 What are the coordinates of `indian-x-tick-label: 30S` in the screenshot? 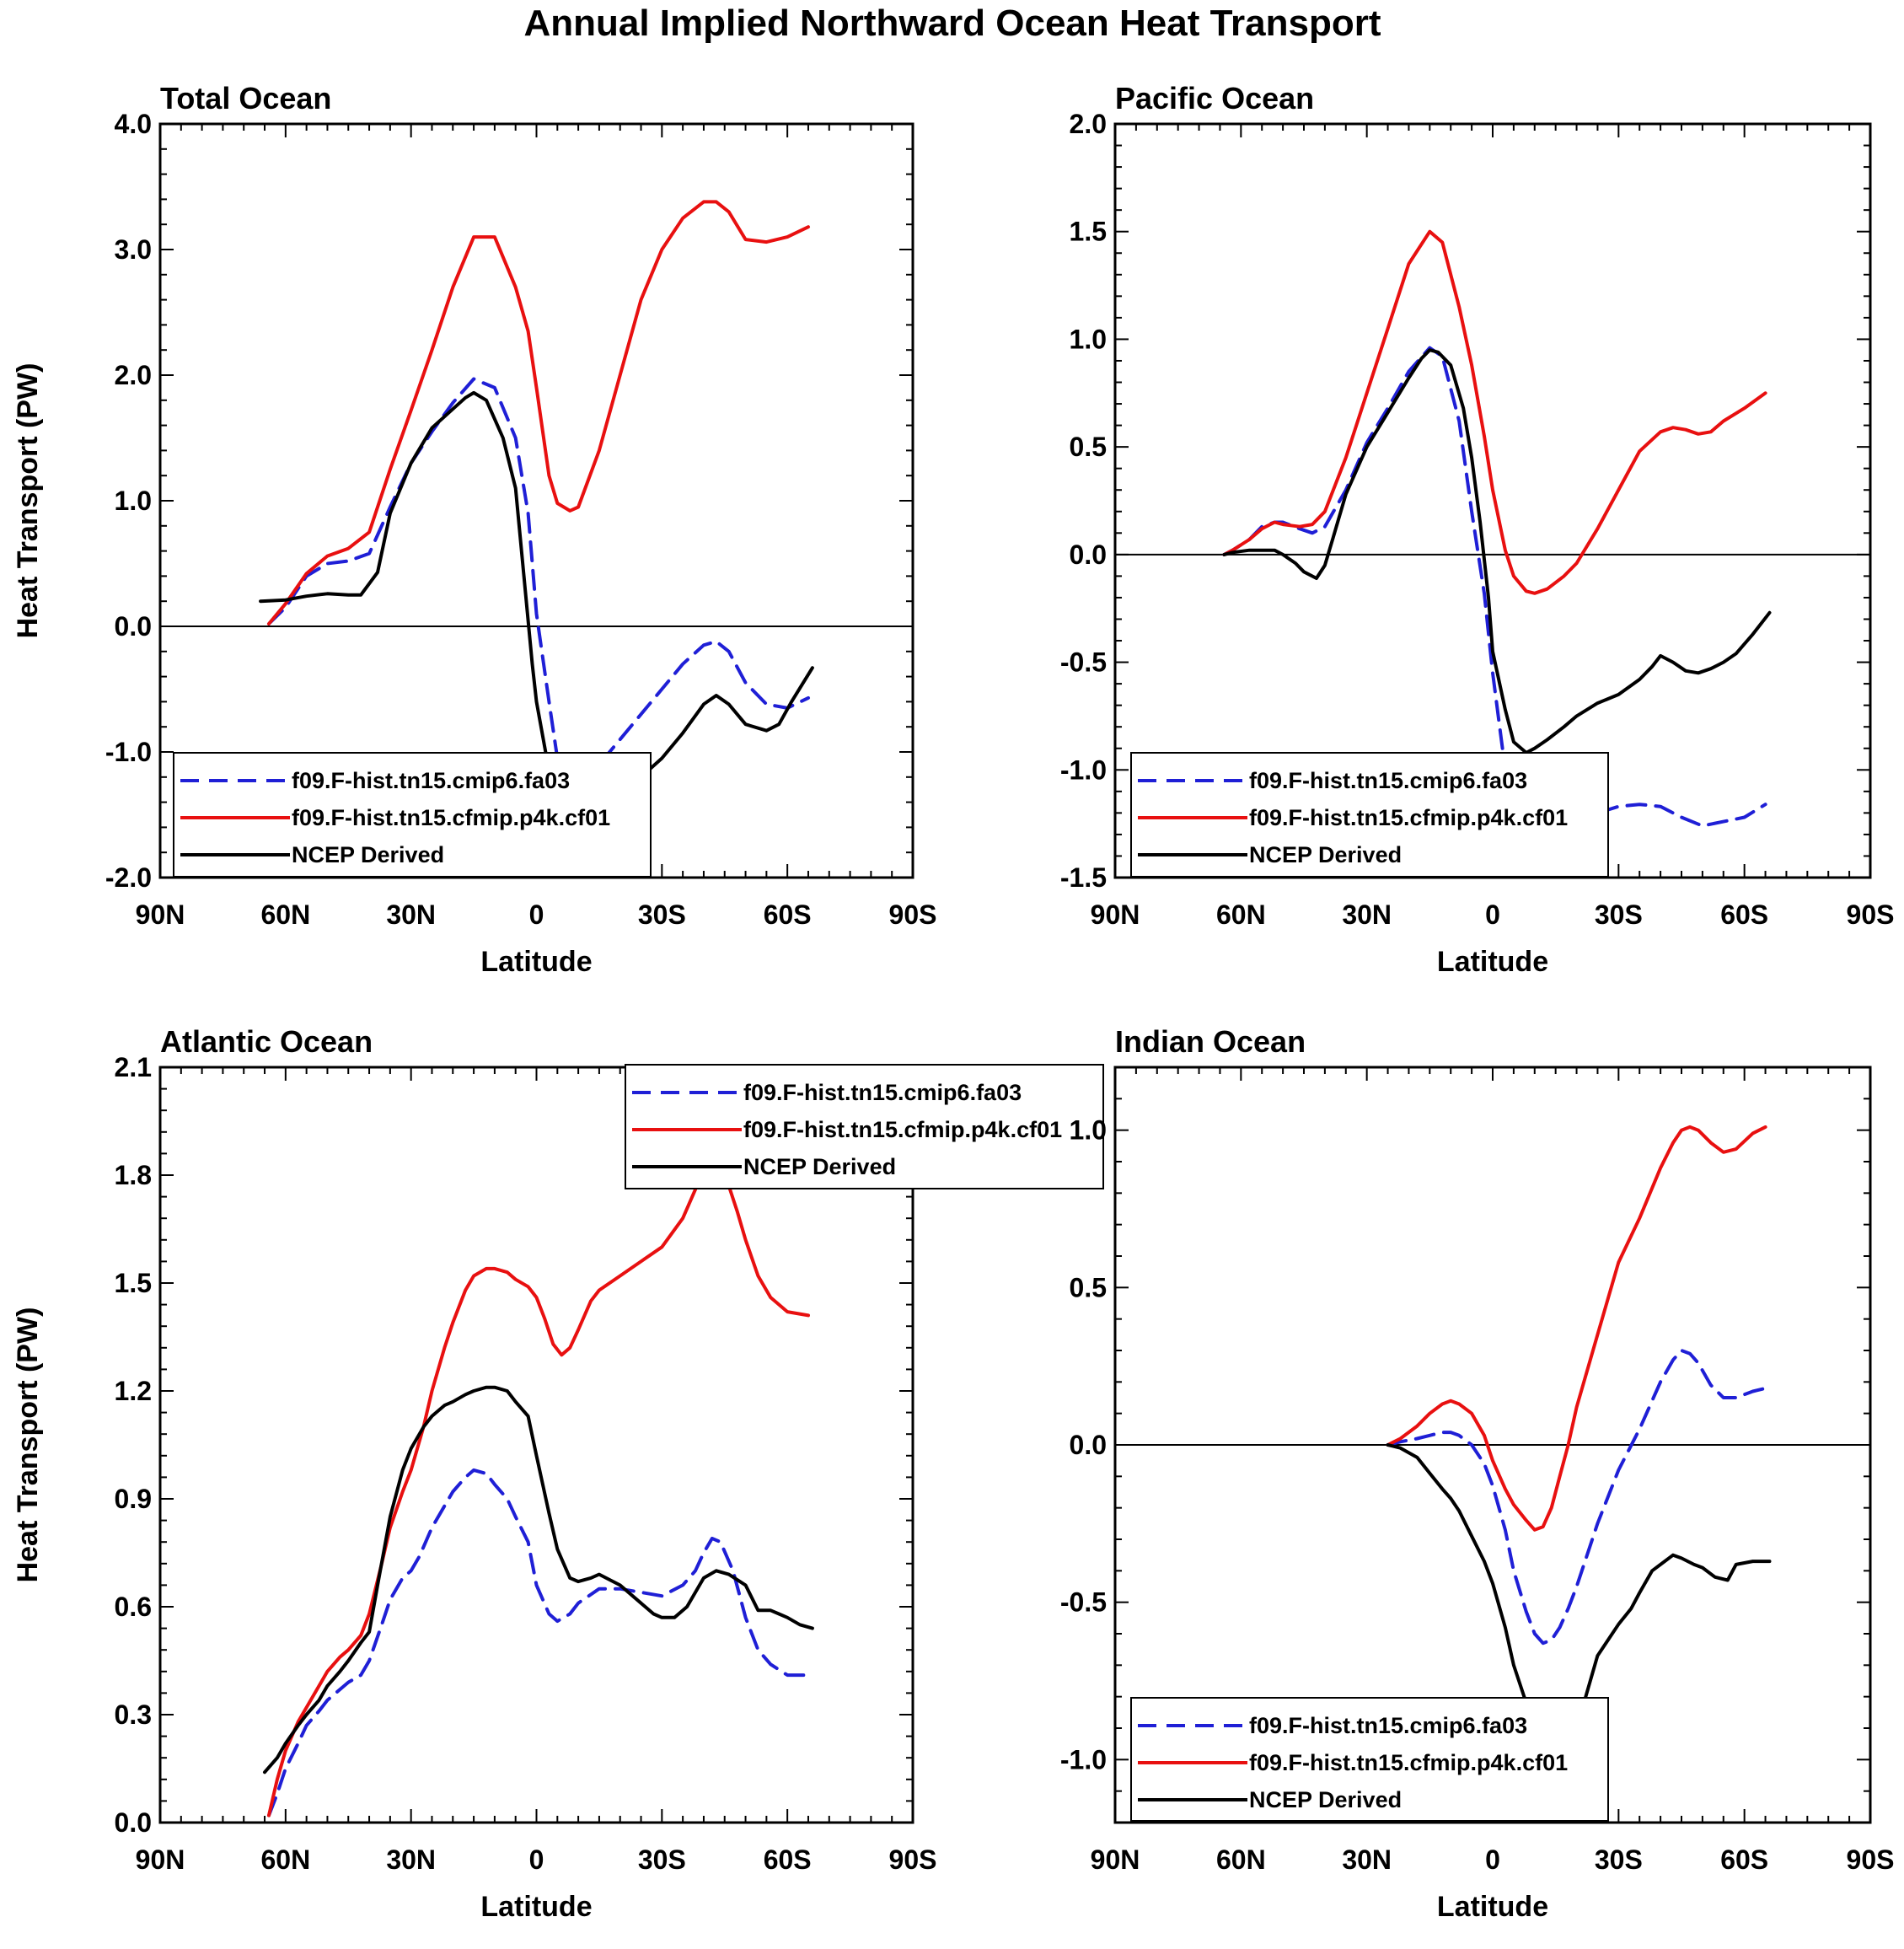 It's located at (1619, 1860).